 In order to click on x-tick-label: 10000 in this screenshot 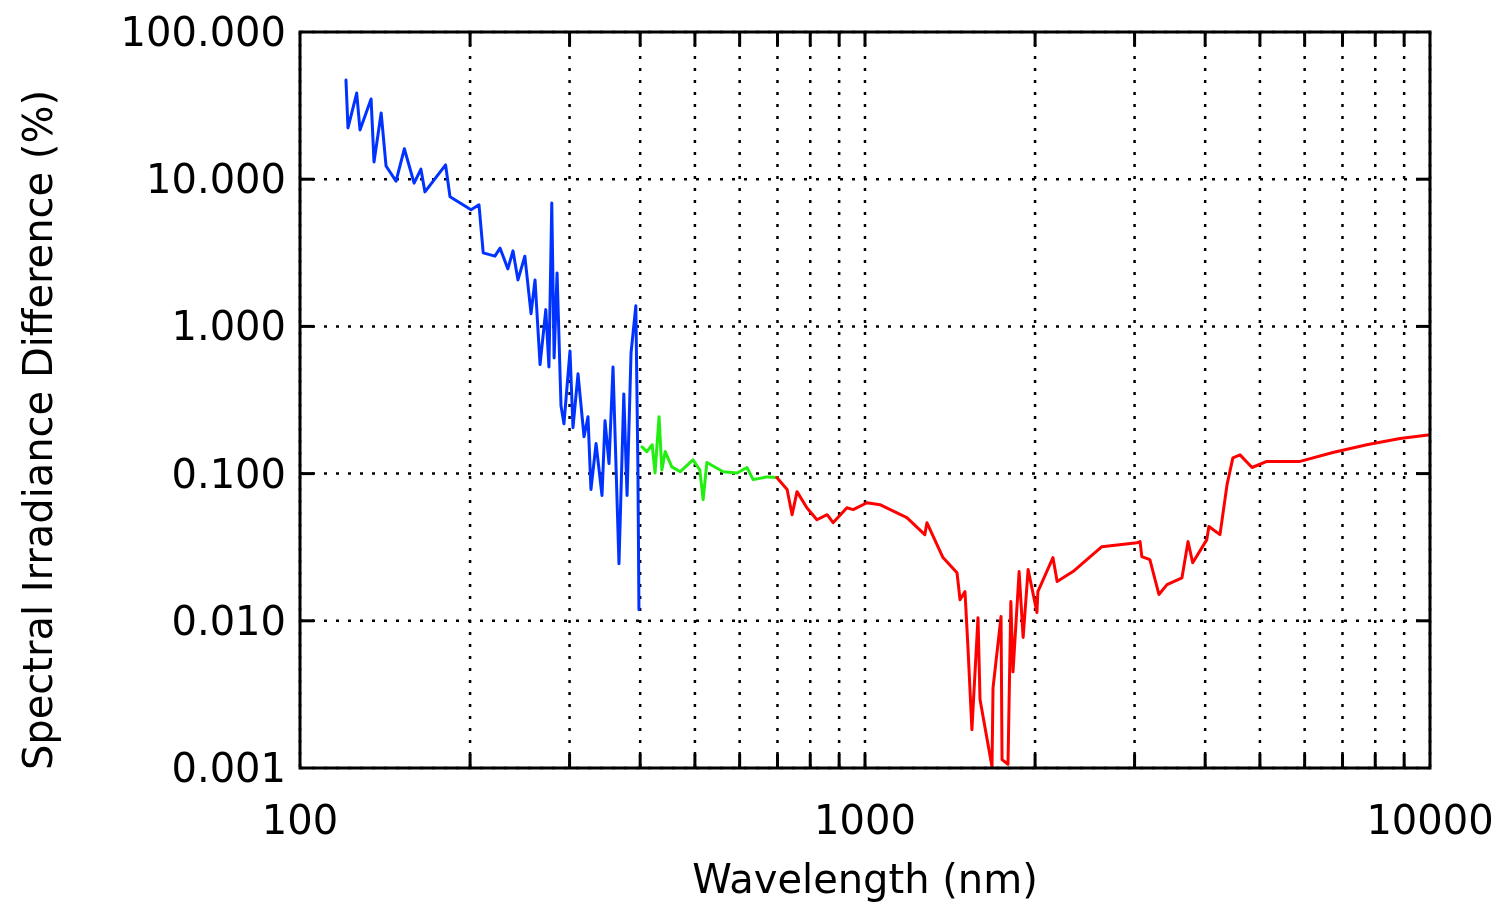, I will do `click(1430, 820)`.